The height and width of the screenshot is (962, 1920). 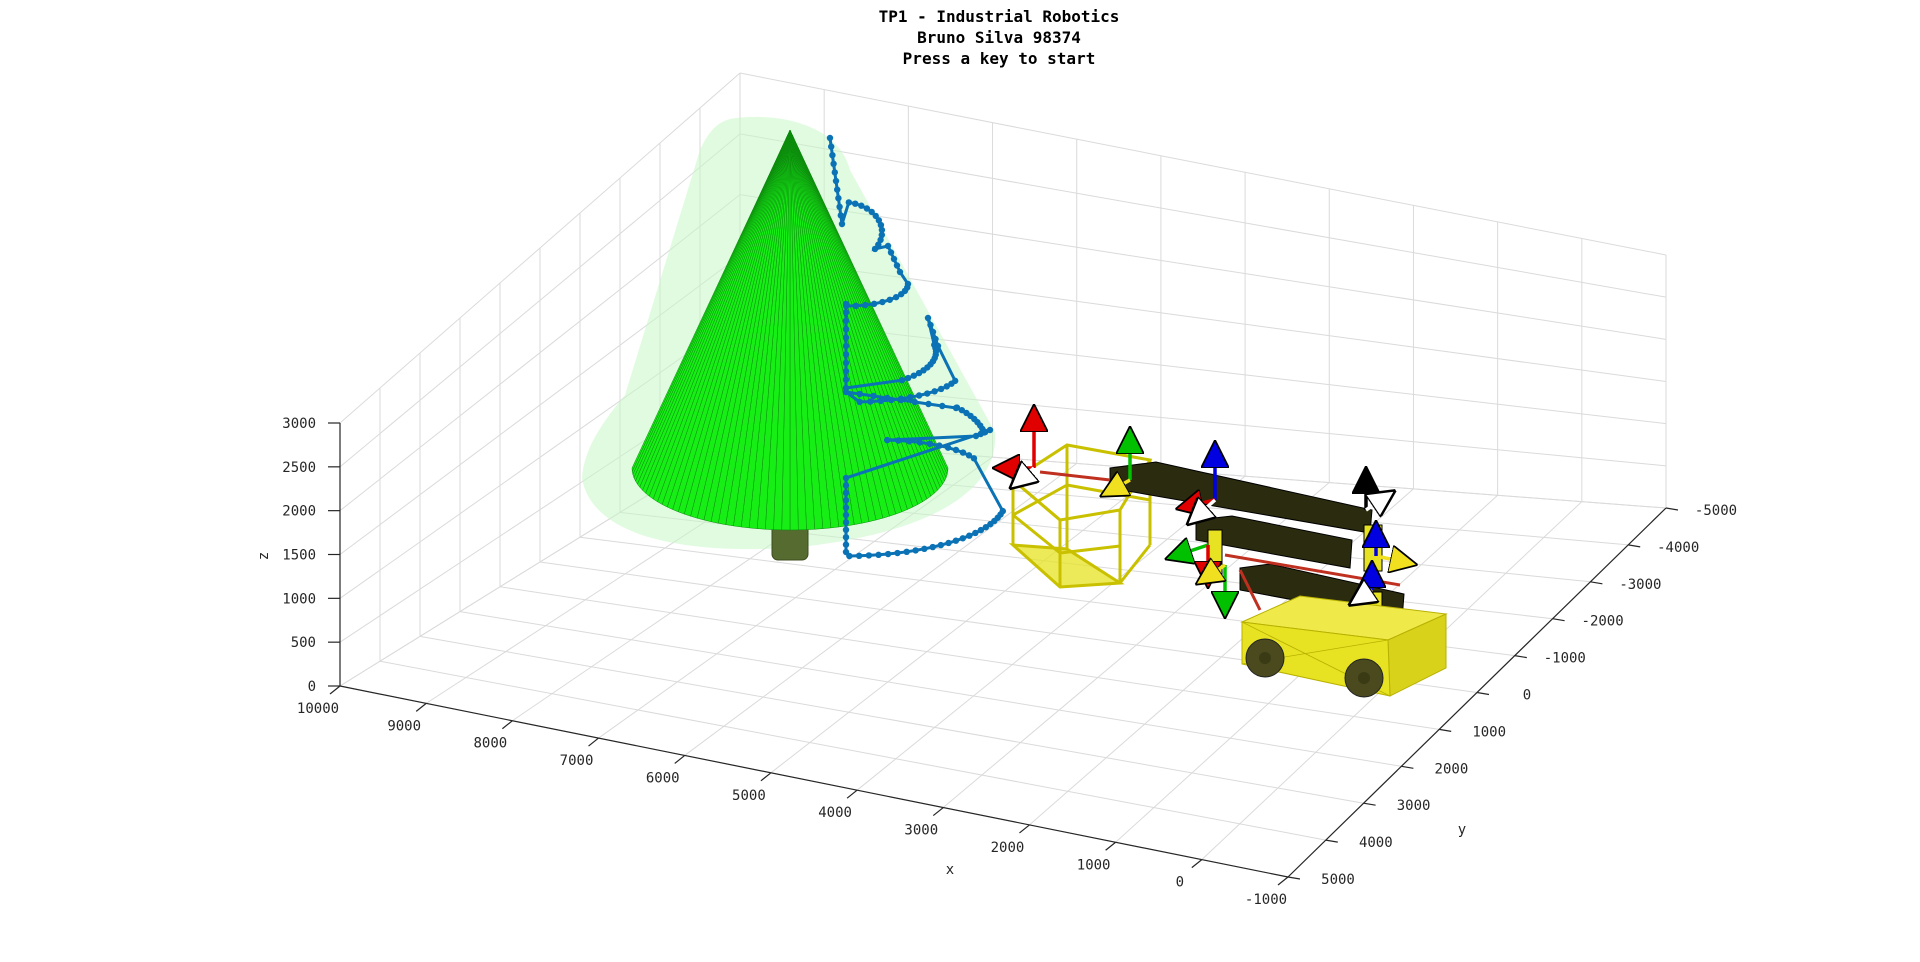 I want to click on x-tick-label: 2000, so click(x=1008, y=848).